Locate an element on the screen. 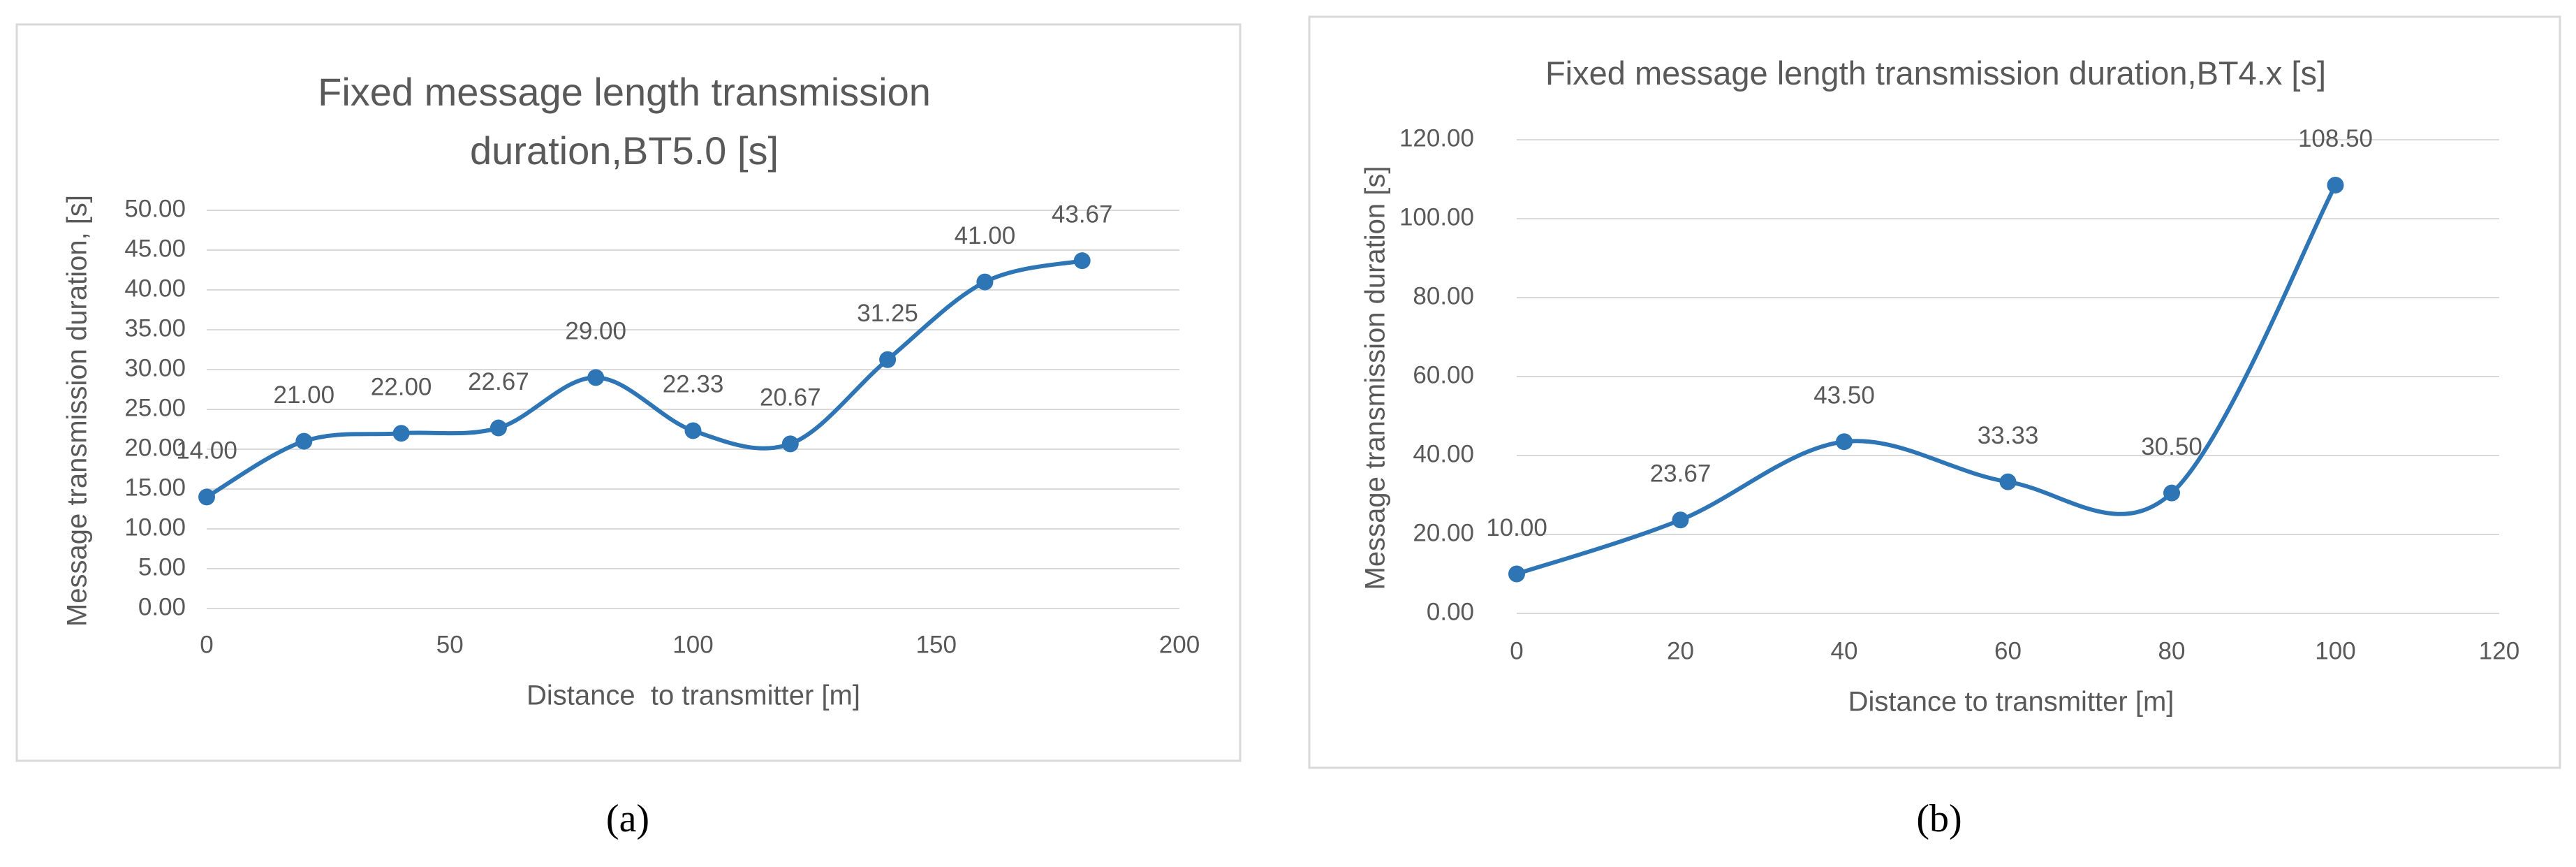 This screenshot has height=867, width=2576. y-axis-label: Message transmission duration, [s] is located at coordinates (77, 411).